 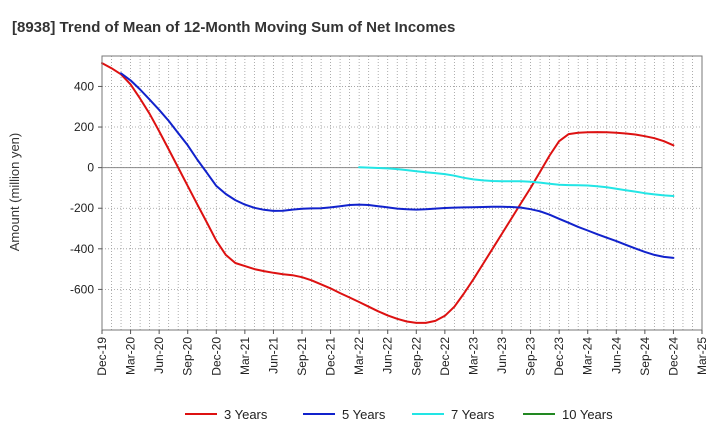 I want to click on x-tick-label: Dec-20, so click(x=216, y=356).